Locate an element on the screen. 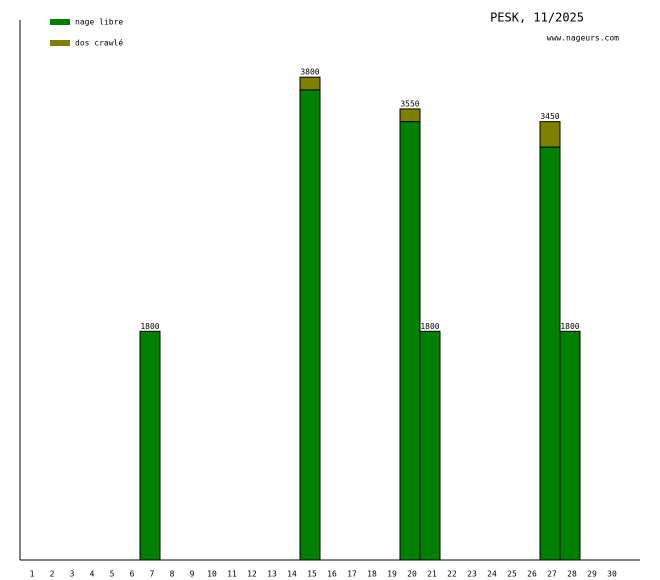 The image size is (660, 580). x-tick-label: 6 is located at coordinates (132, 574).